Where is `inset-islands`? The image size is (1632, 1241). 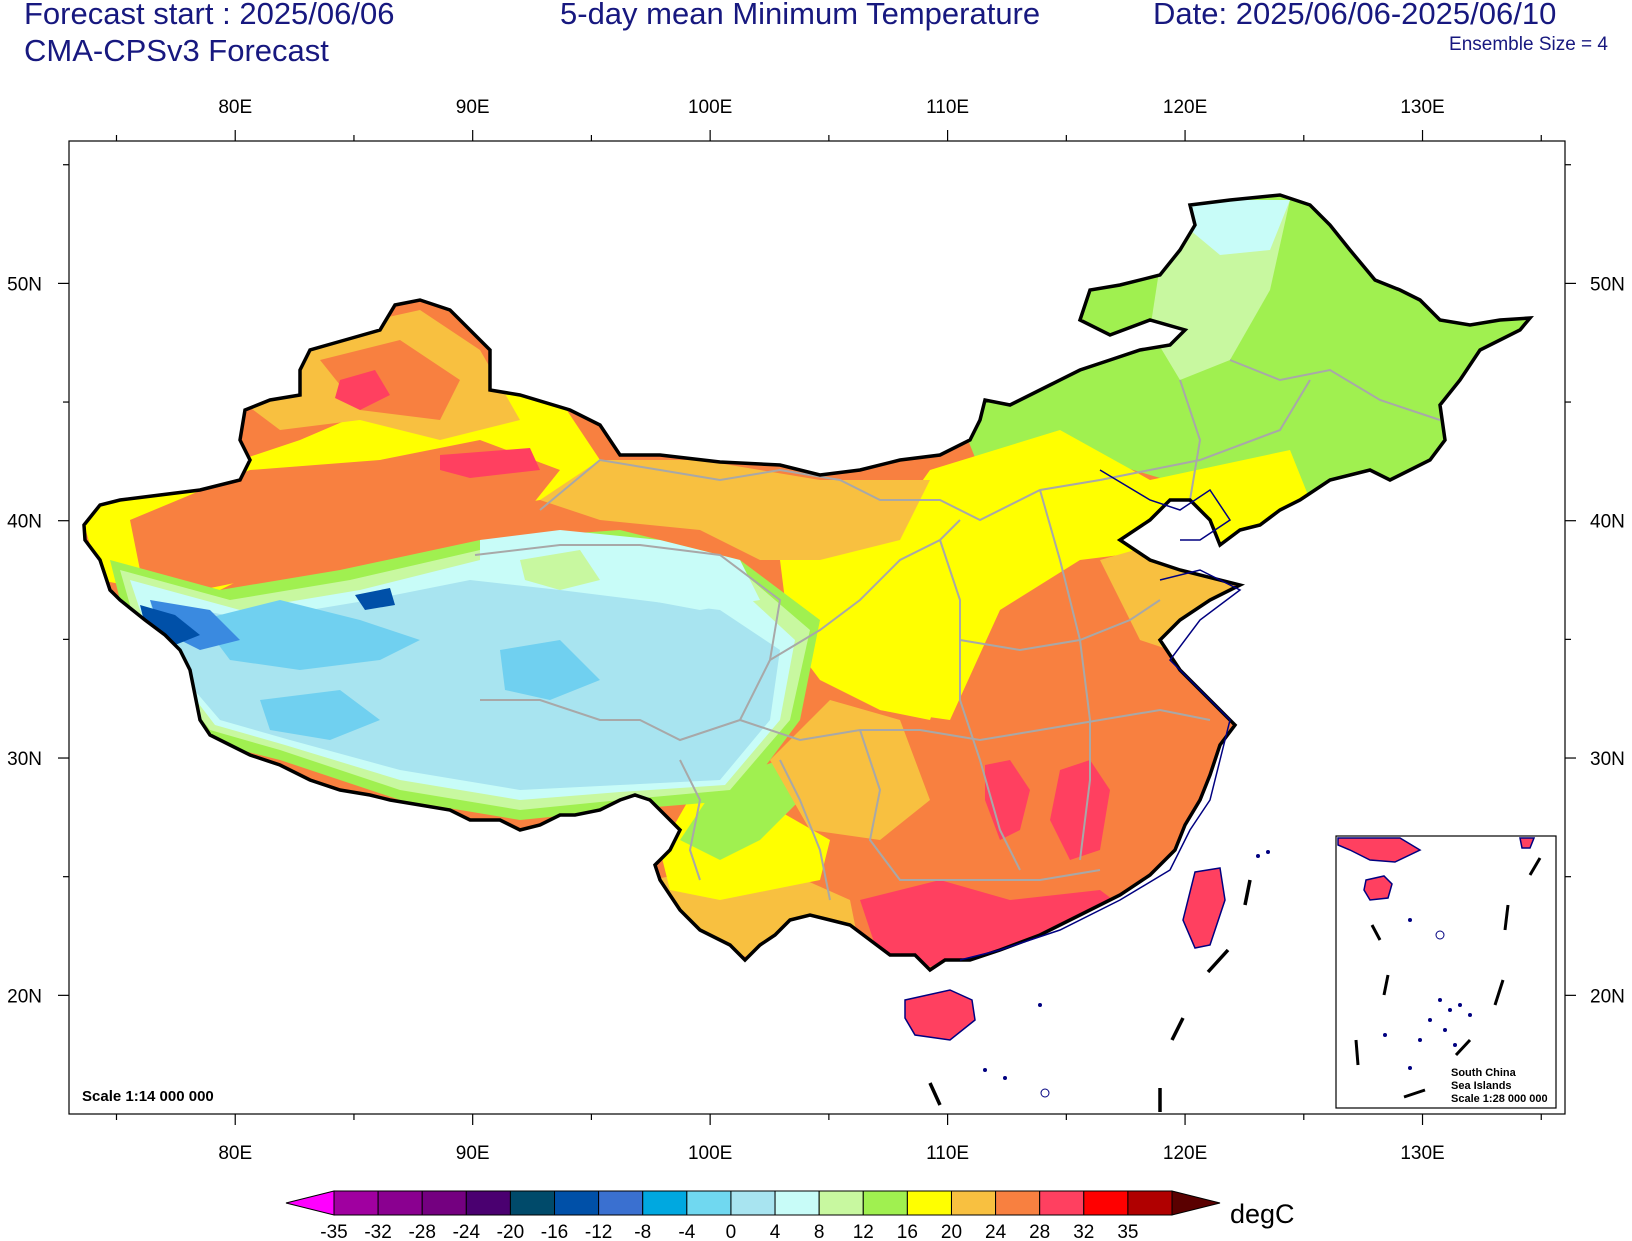
inset-islands is located at coordinates (1427, 994).